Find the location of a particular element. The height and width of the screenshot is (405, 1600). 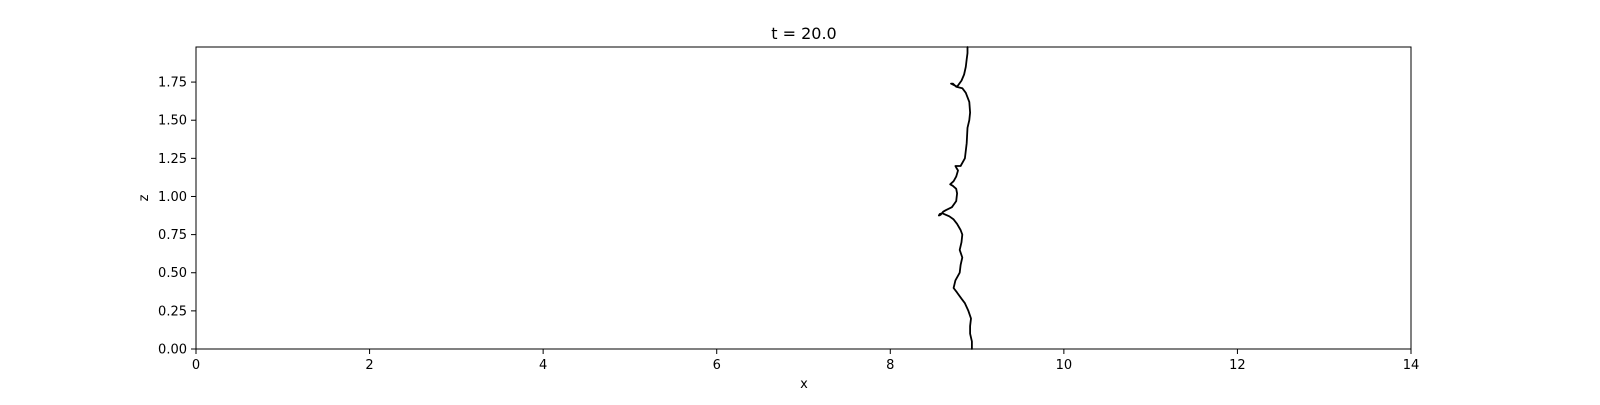

x-tick-label: 6 is located at coordinates (717, 365).